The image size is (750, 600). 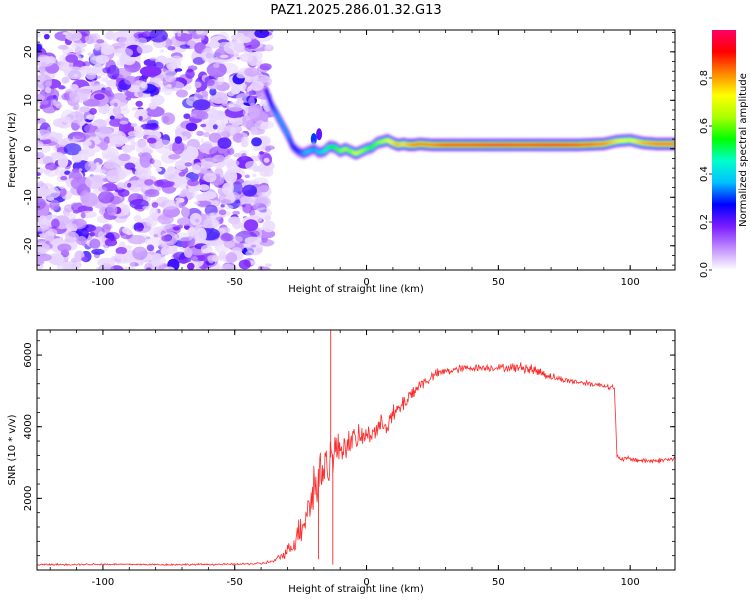 I want to click on spectrogram-y-tick-label: -20, so click(x=28, y=246).